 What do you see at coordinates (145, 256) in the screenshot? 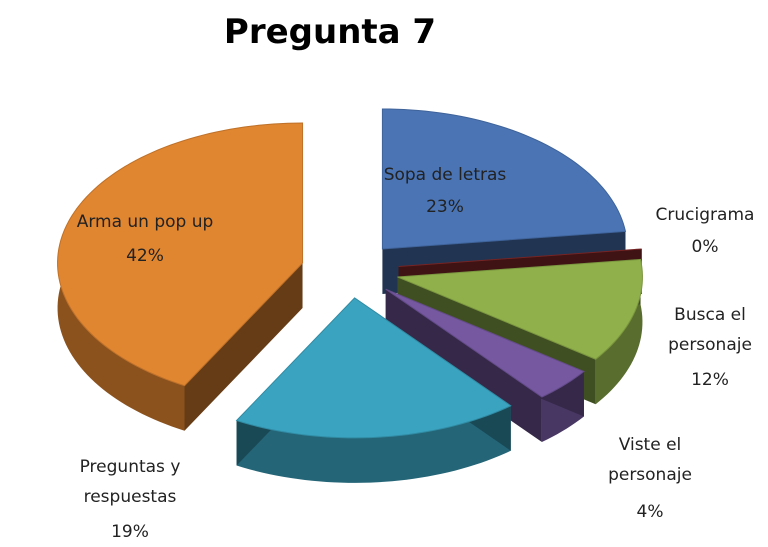
I see `slice-value-label: 42%` at bounding box center [145, 256].